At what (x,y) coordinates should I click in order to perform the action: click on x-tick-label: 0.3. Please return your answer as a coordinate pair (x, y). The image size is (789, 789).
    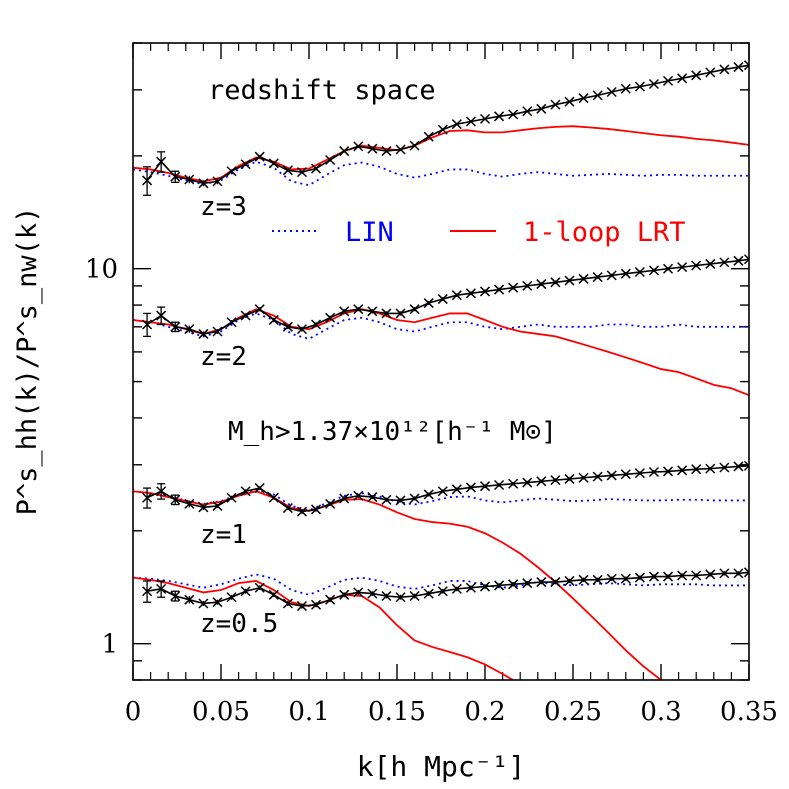
    Looking at the image, I should click on (660, 712).